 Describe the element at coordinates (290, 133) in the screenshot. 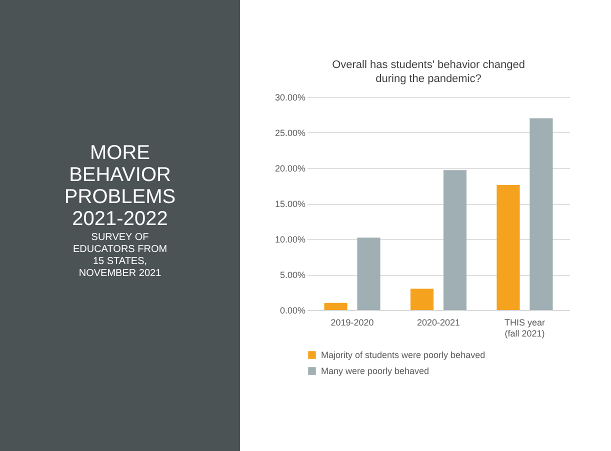

I see `y-tick-label: 25.00%` at that location.